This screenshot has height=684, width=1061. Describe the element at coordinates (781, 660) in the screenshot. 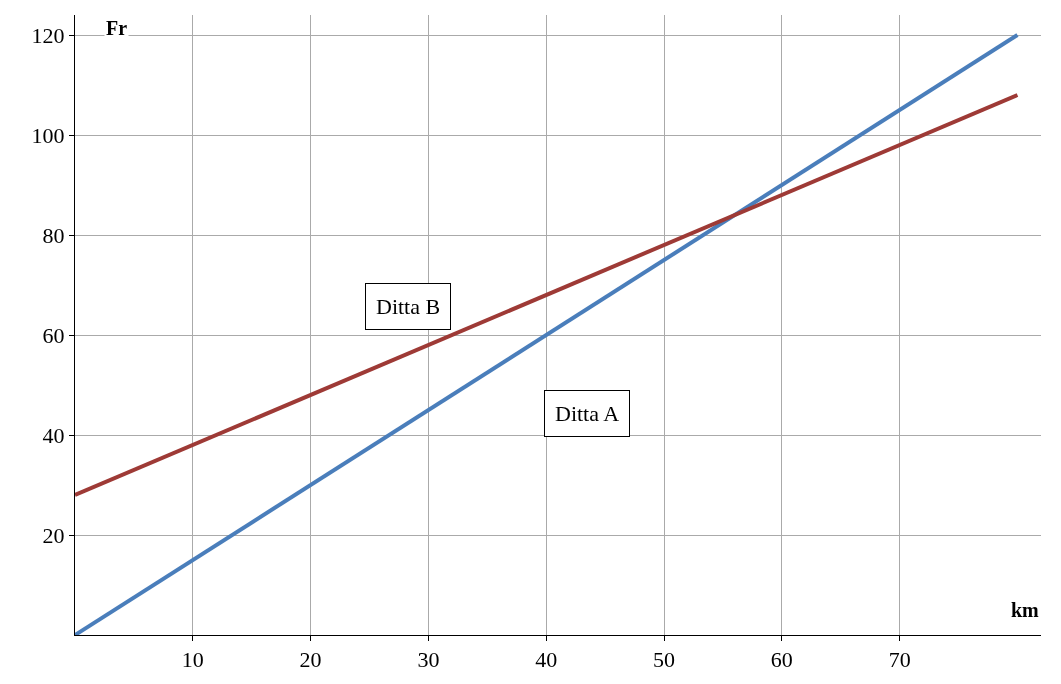

I see `x-tick-label: 60` at that location.